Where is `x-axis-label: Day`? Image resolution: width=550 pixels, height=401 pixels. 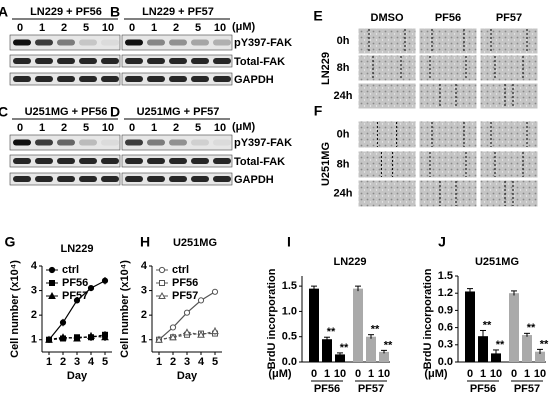 x-axis-label: Day is located at coordinates (77, 376).